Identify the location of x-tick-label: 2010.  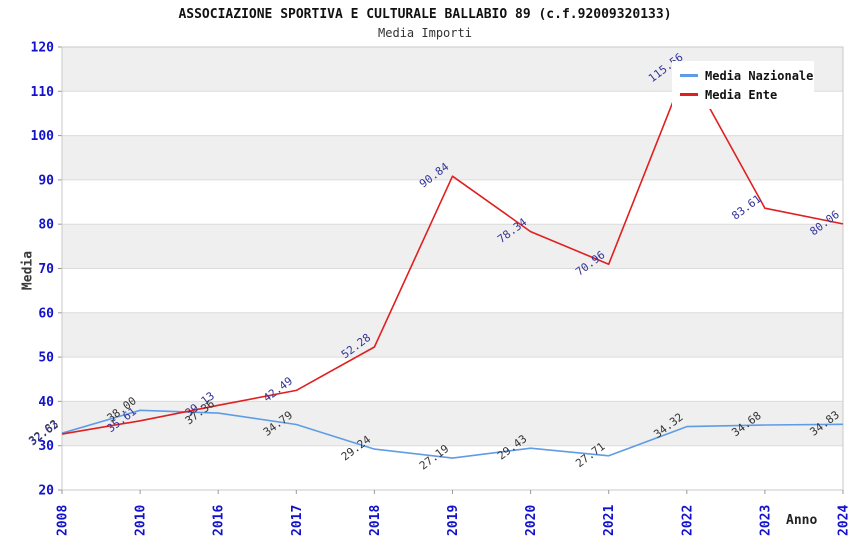
(141, 520).